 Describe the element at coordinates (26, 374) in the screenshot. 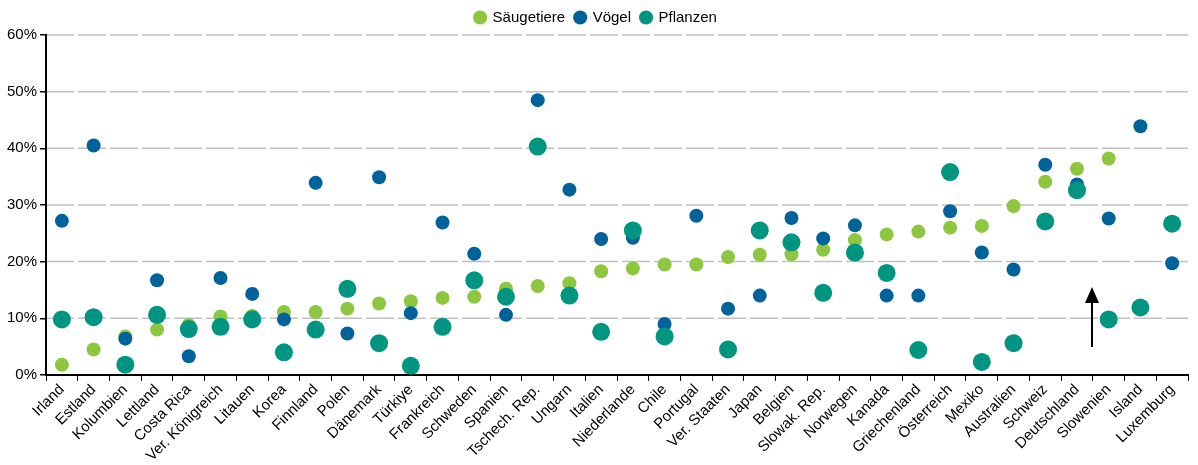

I see `y-tick-label: 0%` at that location.